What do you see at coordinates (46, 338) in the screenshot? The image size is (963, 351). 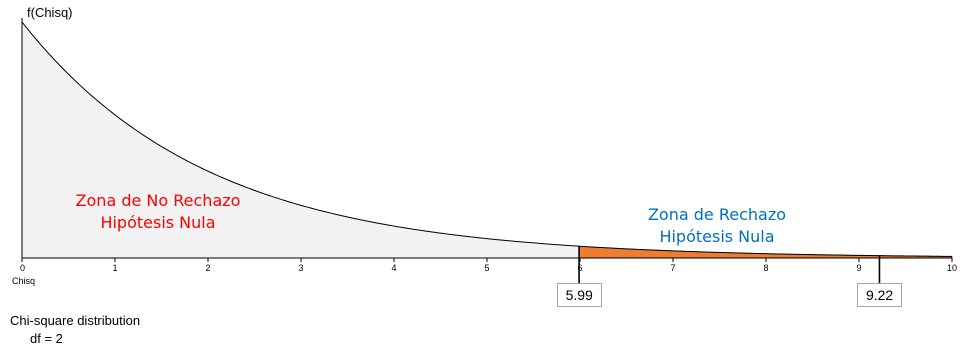 I see `degrees-of-freedom: df = 2` at bounding box center [46, 338].